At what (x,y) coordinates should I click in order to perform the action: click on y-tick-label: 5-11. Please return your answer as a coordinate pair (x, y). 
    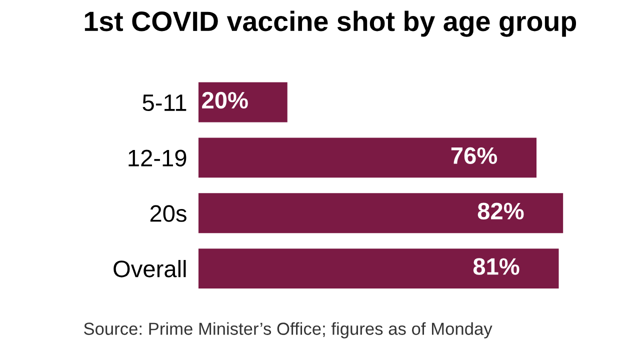
    Looking at the image, I should click on (164, 103).